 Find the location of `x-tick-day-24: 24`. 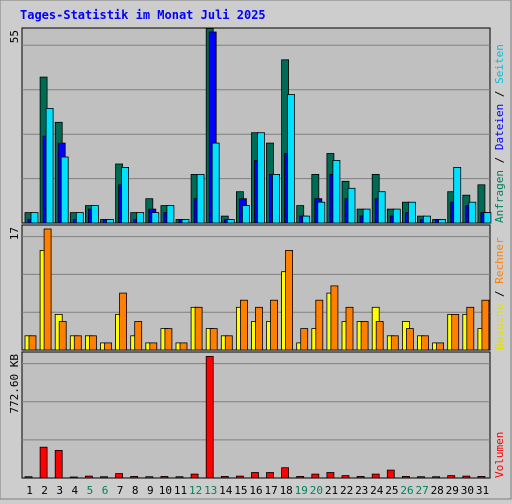

x-tick-day-24: 24 is located at coordinates (377, 490).